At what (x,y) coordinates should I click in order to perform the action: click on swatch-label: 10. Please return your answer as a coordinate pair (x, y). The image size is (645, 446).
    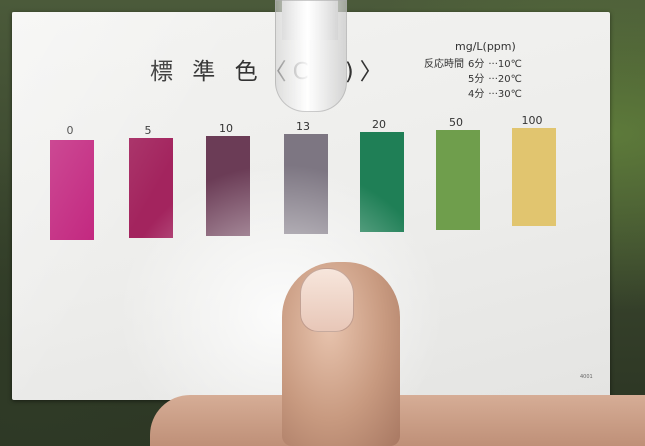
    Looking at the image, I should click on (226, 128).